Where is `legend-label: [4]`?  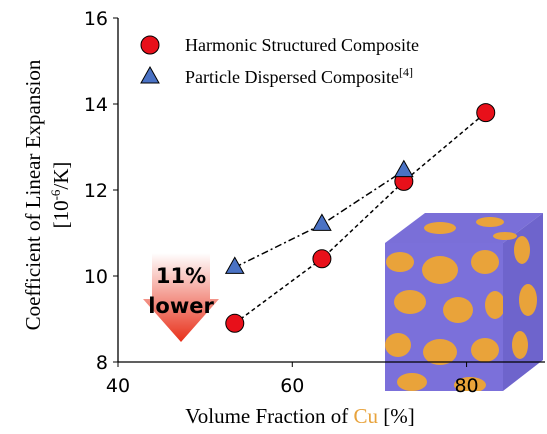 legend-label: [4] is located at coordinates (406, 72).